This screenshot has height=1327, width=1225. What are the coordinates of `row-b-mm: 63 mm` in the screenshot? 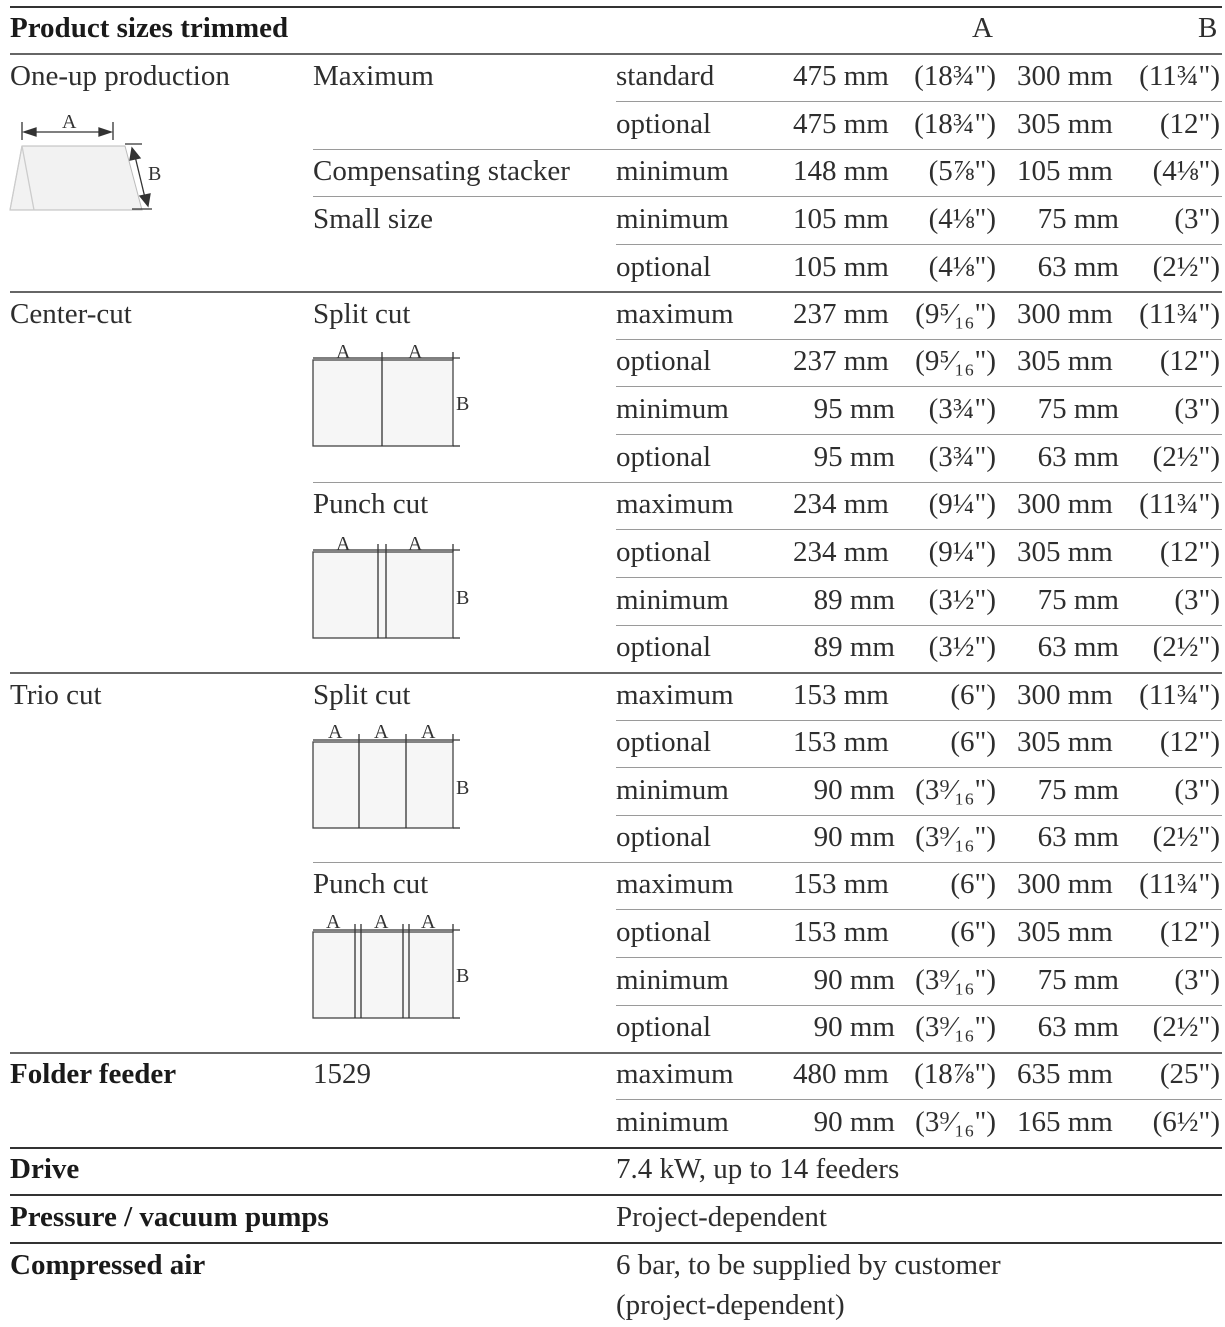 It's located at (1078, 457).